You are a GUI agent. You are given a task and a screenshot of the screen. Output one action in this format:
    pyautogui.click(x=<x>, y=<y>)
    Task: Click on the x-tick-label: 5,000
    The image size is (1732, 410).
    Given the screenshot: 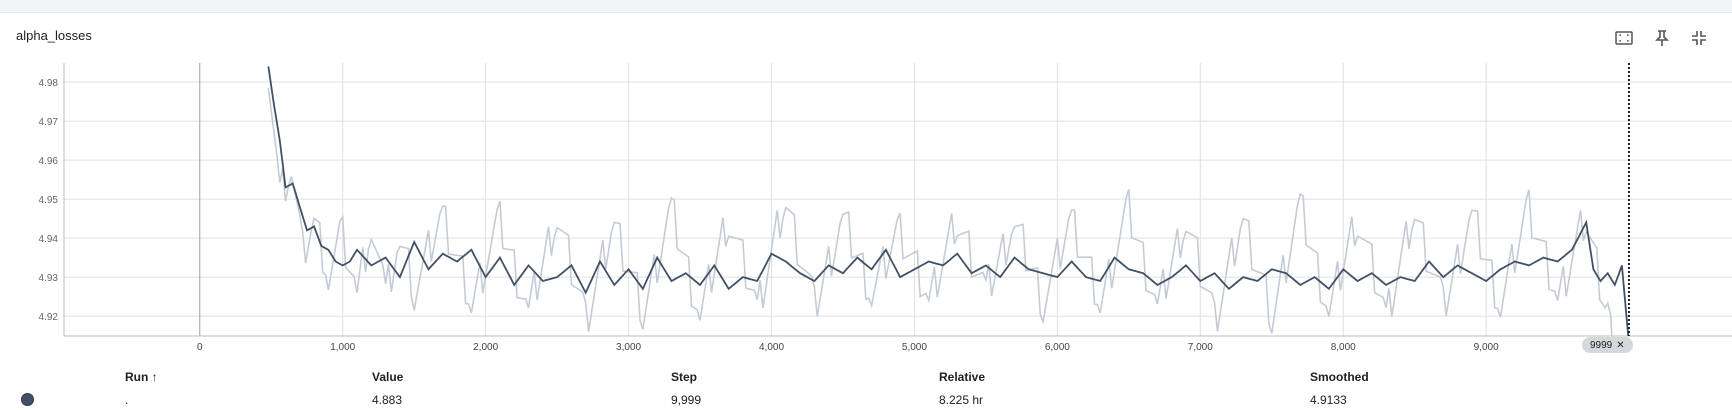 What is the action you would take?
    pyautogui.click(x=914, y=347)
    